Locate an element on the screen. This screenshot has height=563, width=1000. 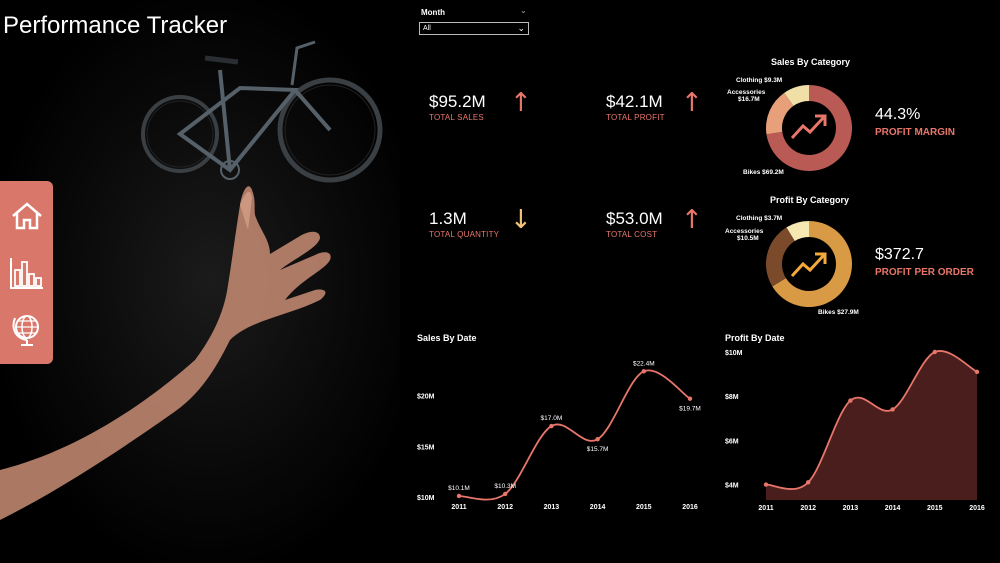
metric-value: $372.7 is located at coordinates (899, 254).